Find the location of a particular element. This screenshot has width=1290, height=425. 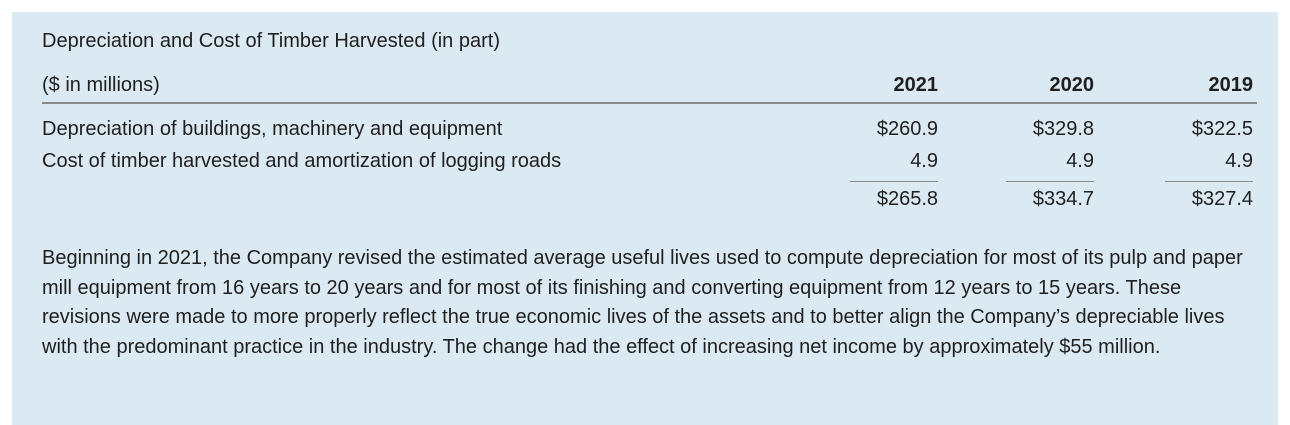

year-header-2020: 2020 is located at coordinates (1072, 85).